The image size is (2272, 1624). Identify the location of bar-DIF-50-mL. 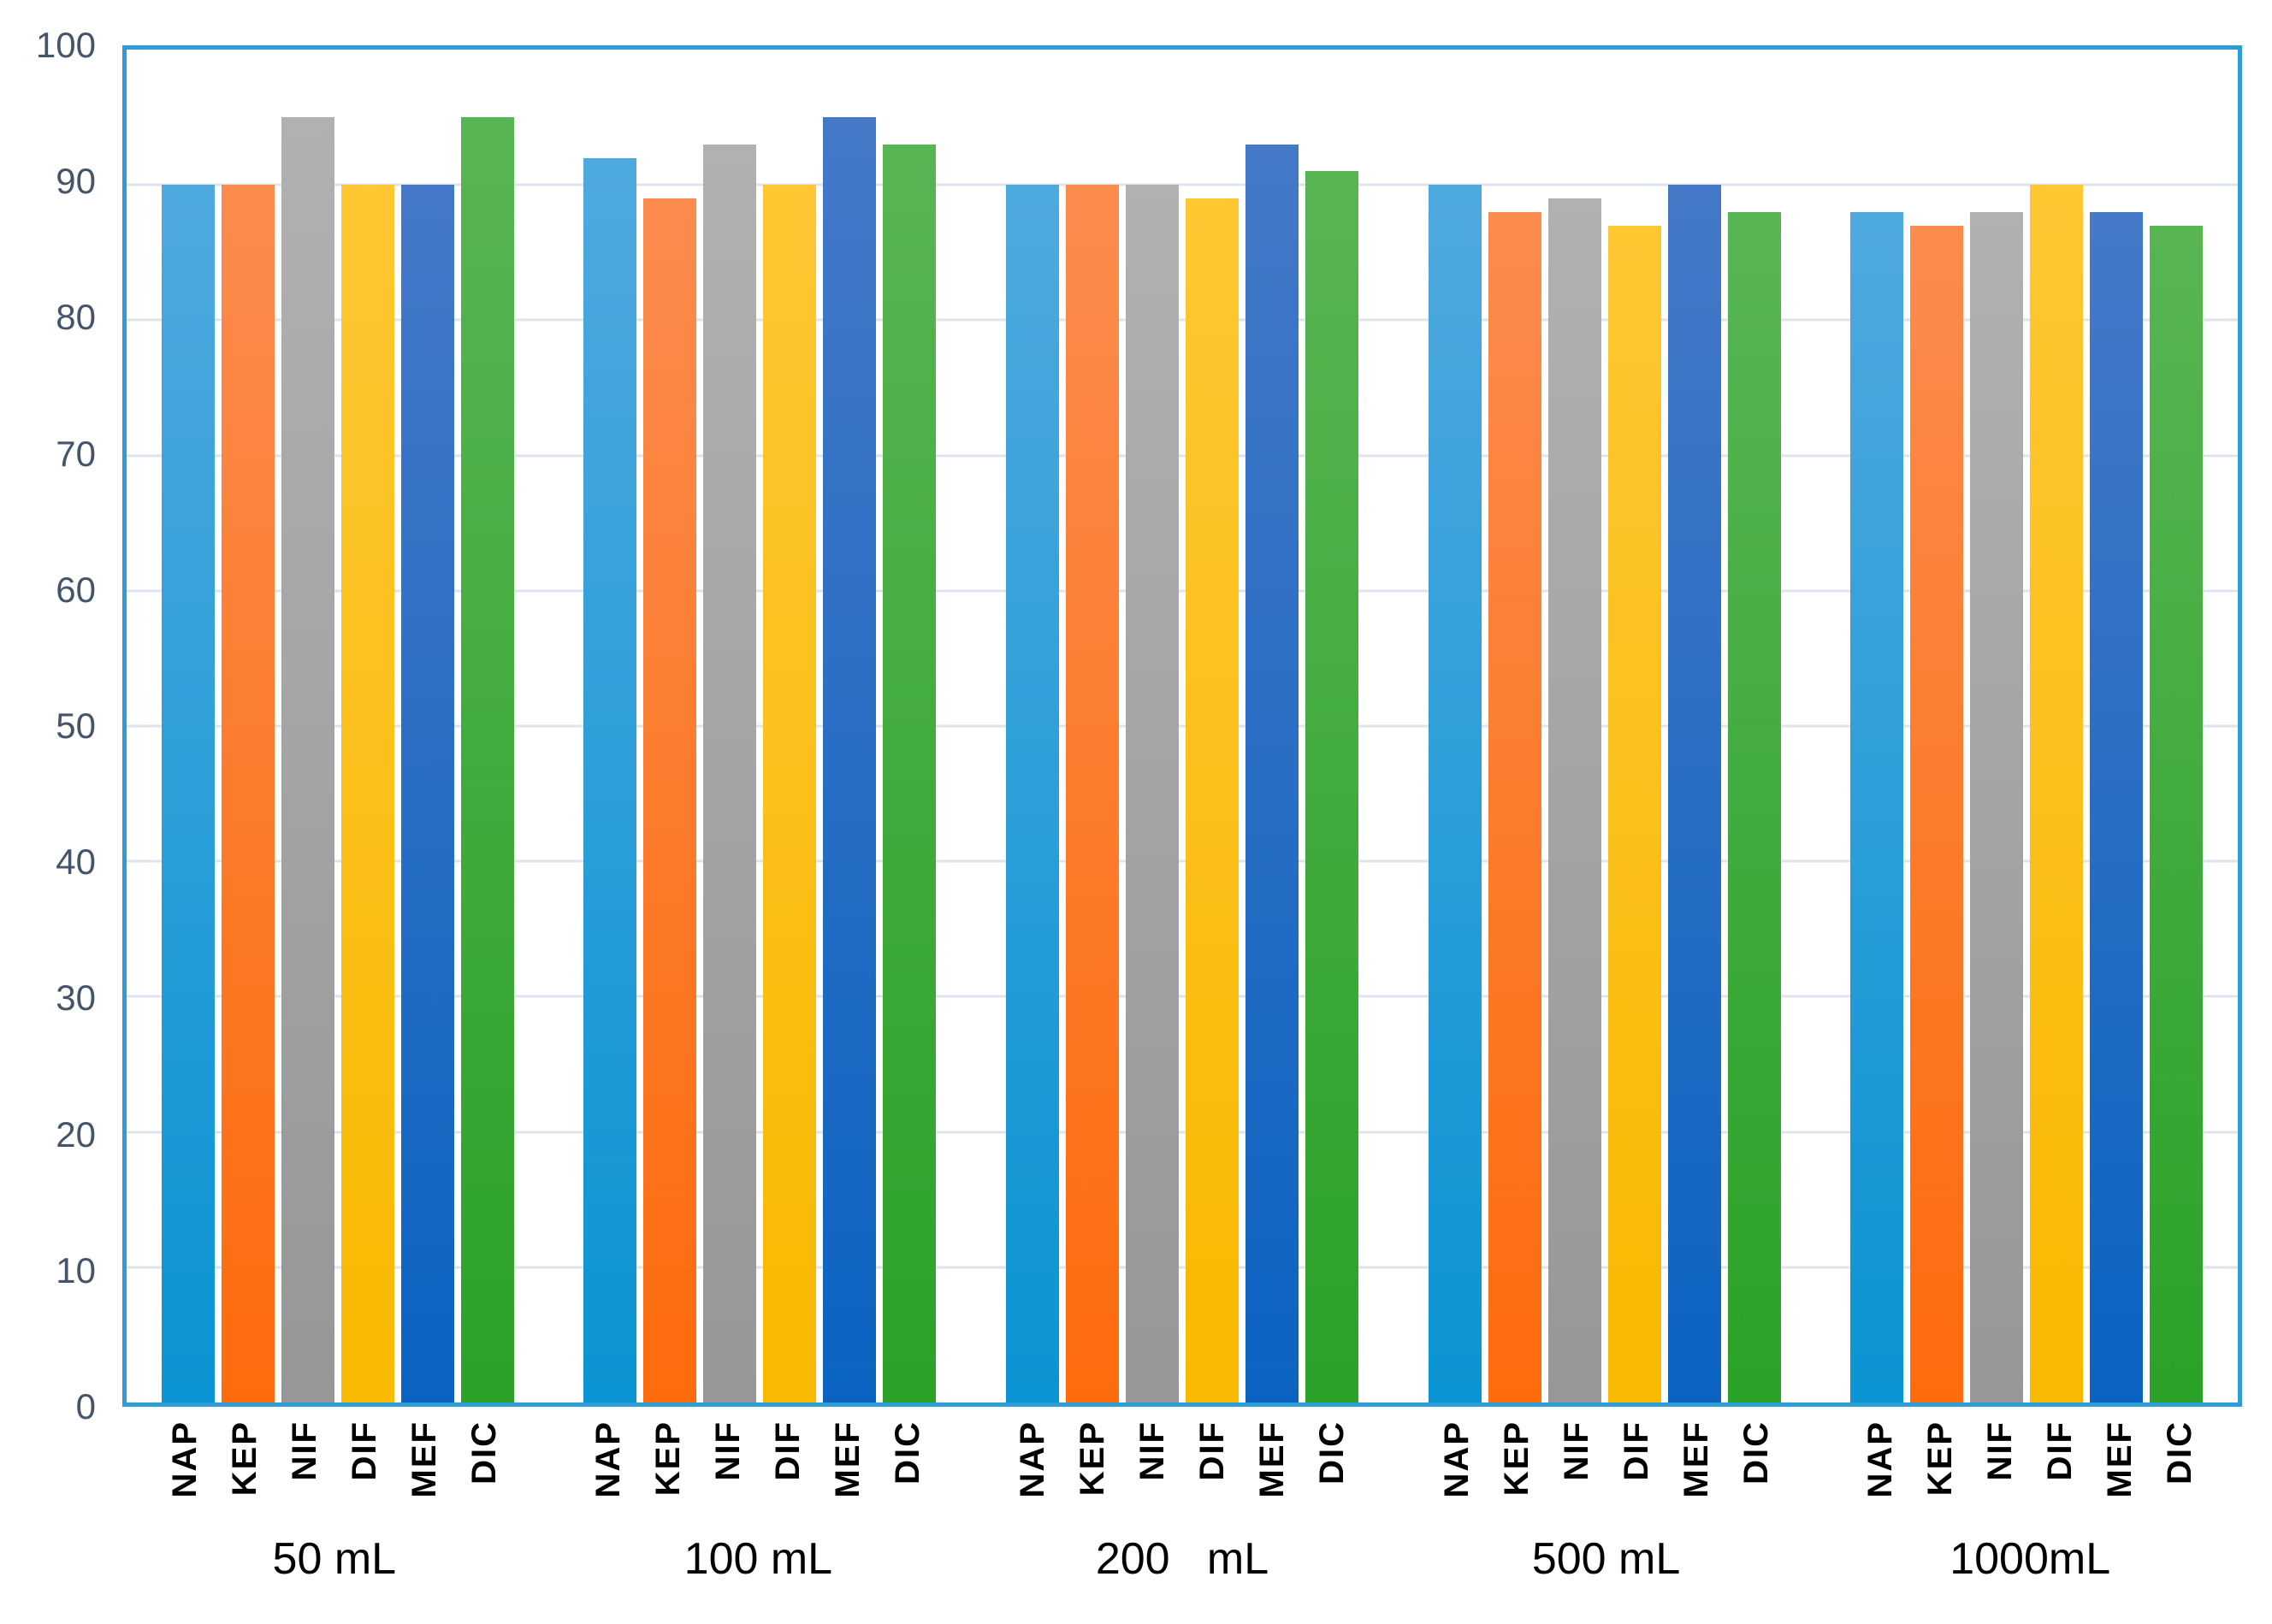
(367, 794).